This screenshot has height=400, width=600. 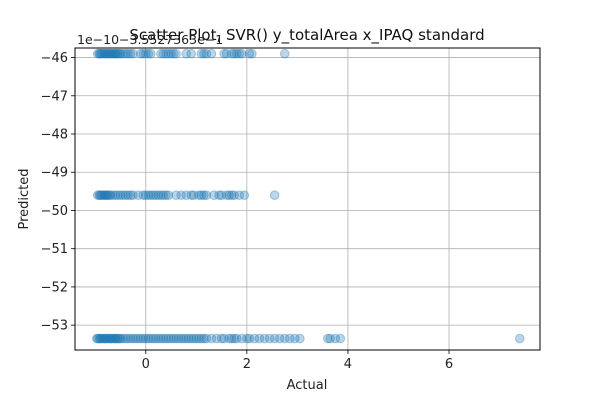 What do you see at coordinates (54, 135) in the screenshot?
I see `y-tick-label: −48` at bounding box center [54, 135].